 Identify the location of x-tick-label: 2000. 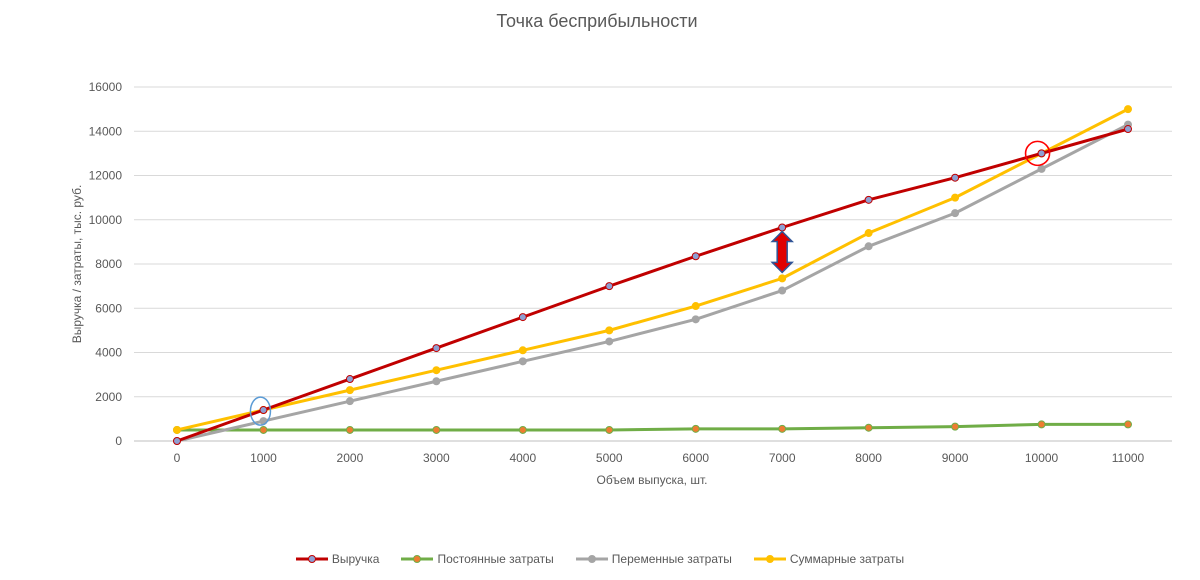
(350, 458).